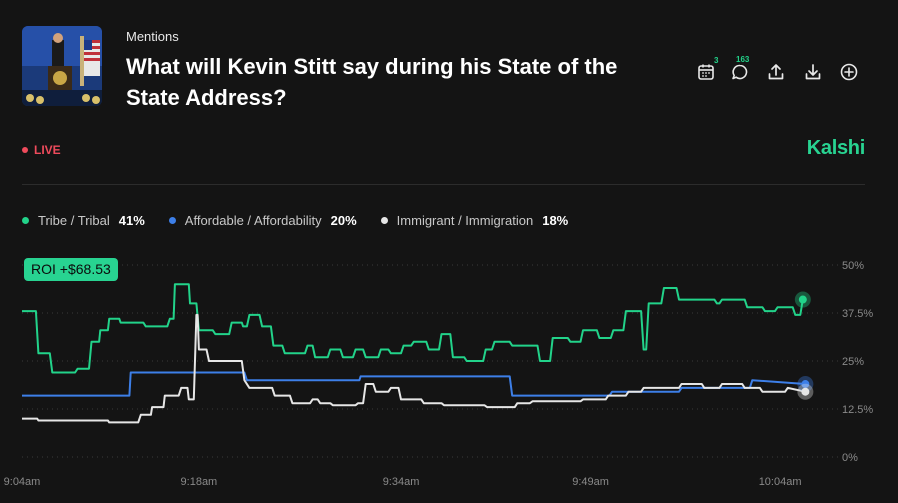 This screenshot has height=503, width=898. I want to click on live-label: LIVE, so click(47, 150).